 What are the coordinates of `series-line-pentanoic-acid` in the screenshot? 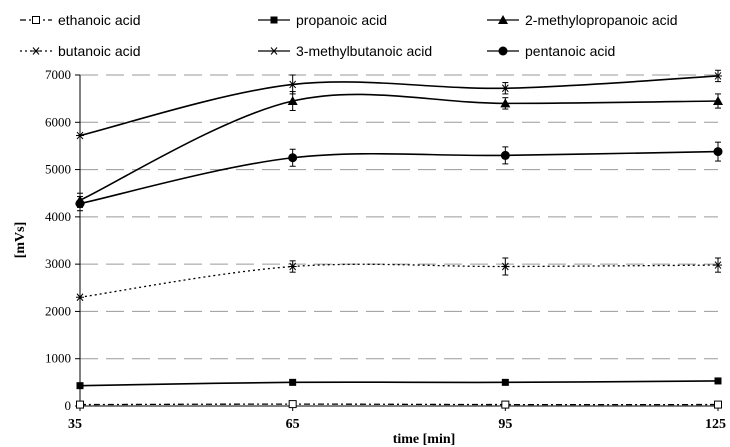 It's located at (399, 177).